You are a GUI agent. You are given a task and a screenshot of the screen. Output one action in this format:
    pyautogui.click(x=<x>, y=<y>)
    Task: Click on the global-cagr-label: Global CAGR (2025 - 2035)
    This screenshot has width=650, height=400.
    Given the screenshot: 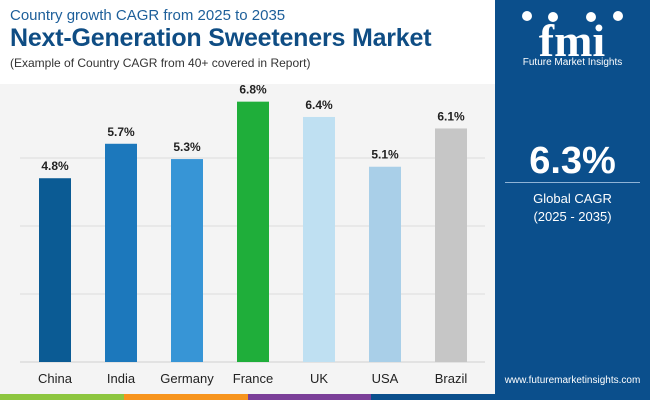 What is the action you would take?
    pyautogui.click(x=572, y=208)
    